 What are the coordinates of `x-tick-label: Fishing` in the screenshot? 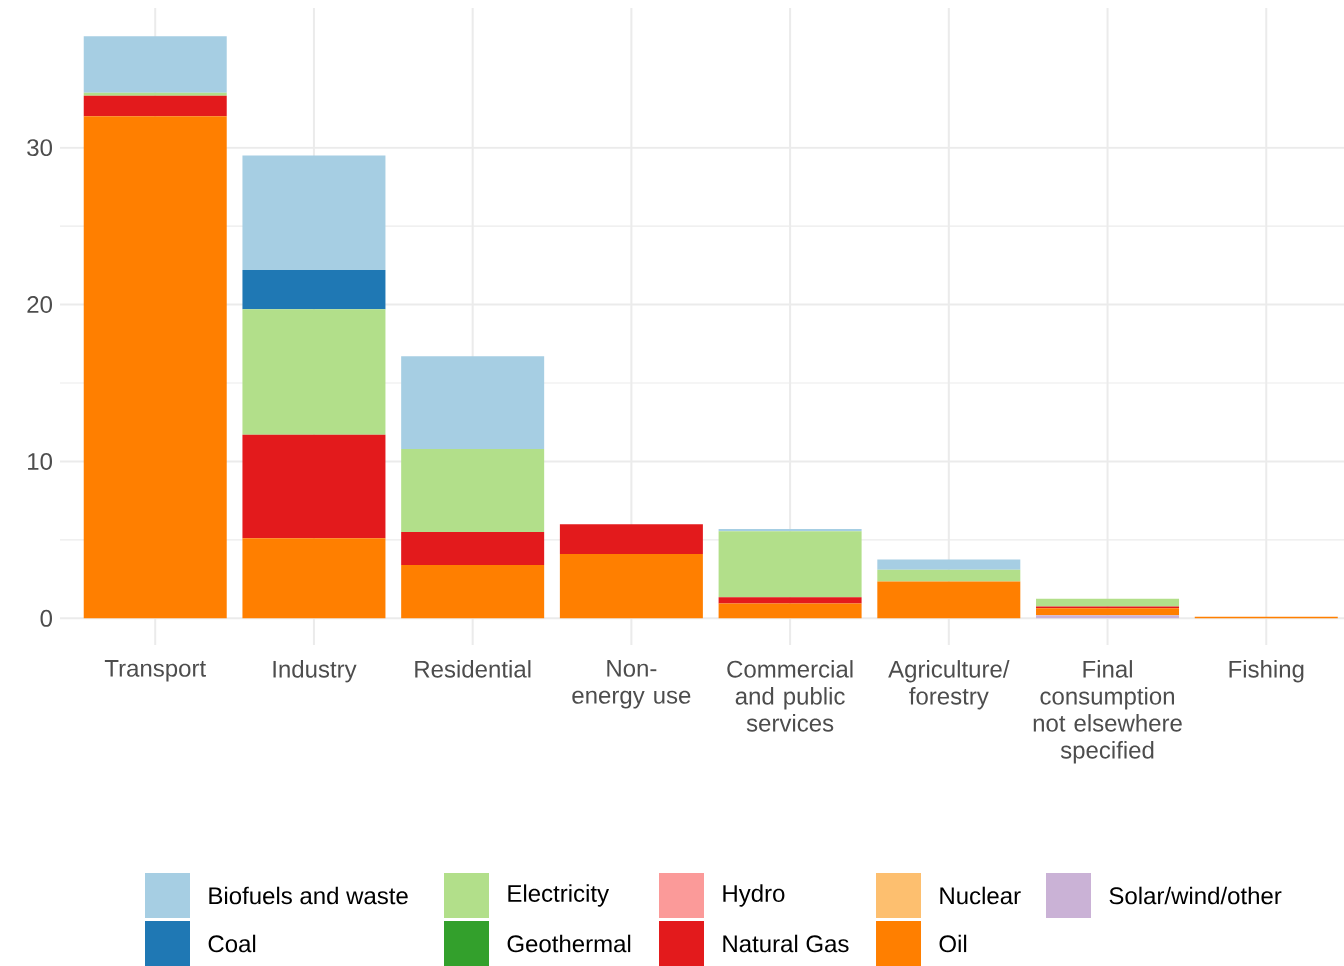 It's located at (1266, 671).